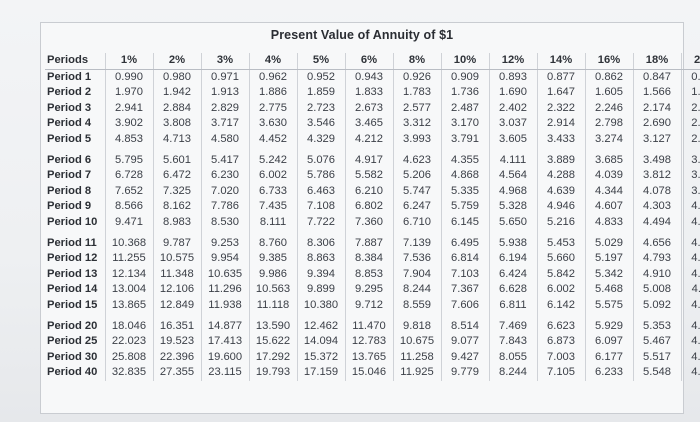  What do you see at coordinates (320, 77) in the screenshot?
I see `table-cell: 0.952` at bounding box center [320, 77].